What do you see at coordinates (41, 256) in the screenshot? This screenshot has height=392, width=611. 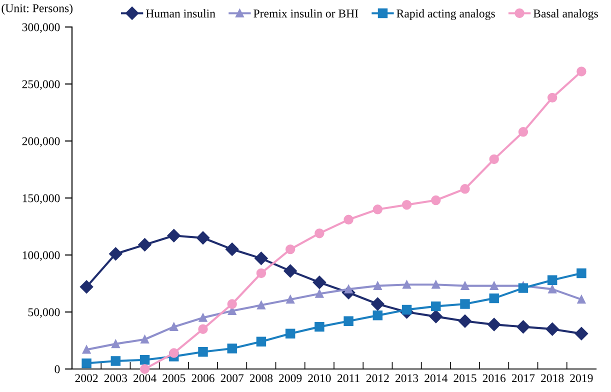 I see `y-tick-label: 100,000` at bounding box center [41, 256].